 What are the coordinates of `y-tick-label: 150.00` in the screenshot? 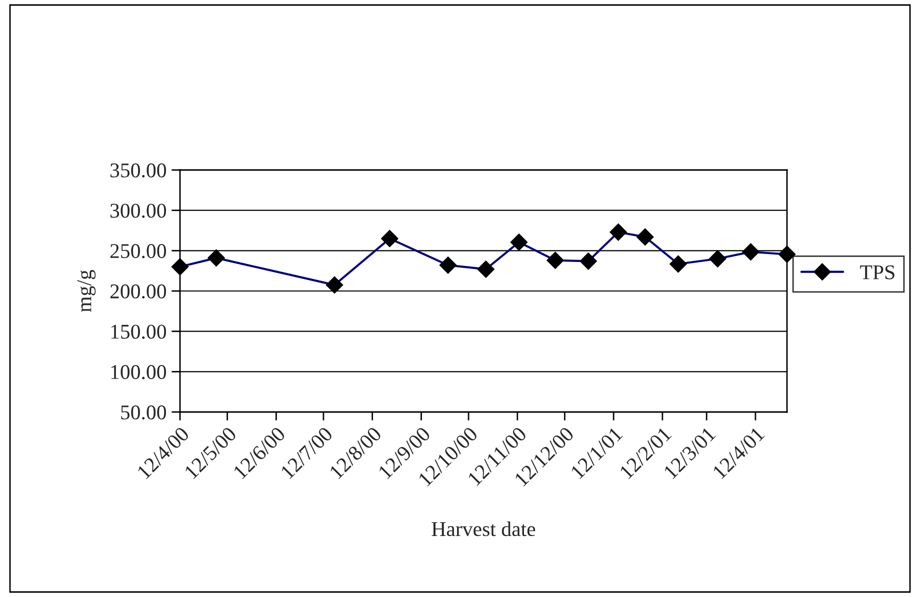 It's located at (138, 331).